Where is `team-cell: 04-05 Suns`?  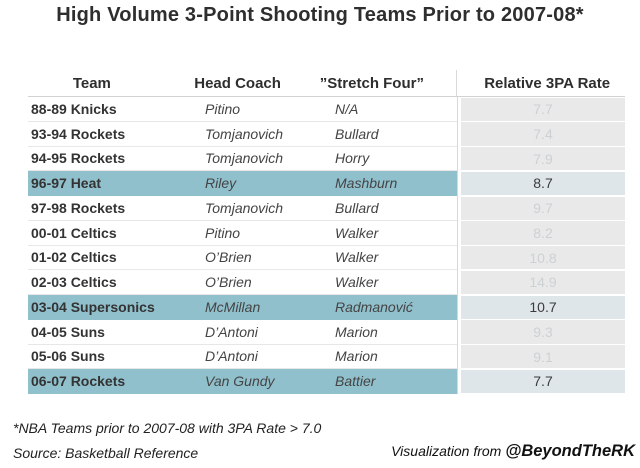
team-cell: 04-05 Suns is located at coordinates (114, 332).